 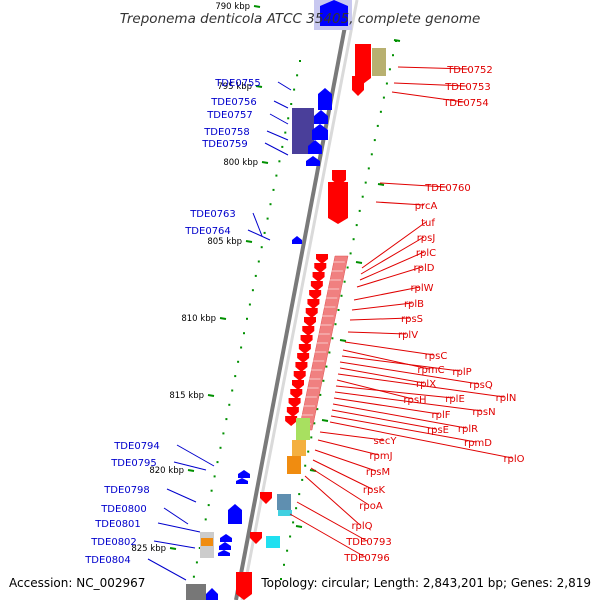 I want to click on gene-label-secy: secY, so click(x=386, y=441).